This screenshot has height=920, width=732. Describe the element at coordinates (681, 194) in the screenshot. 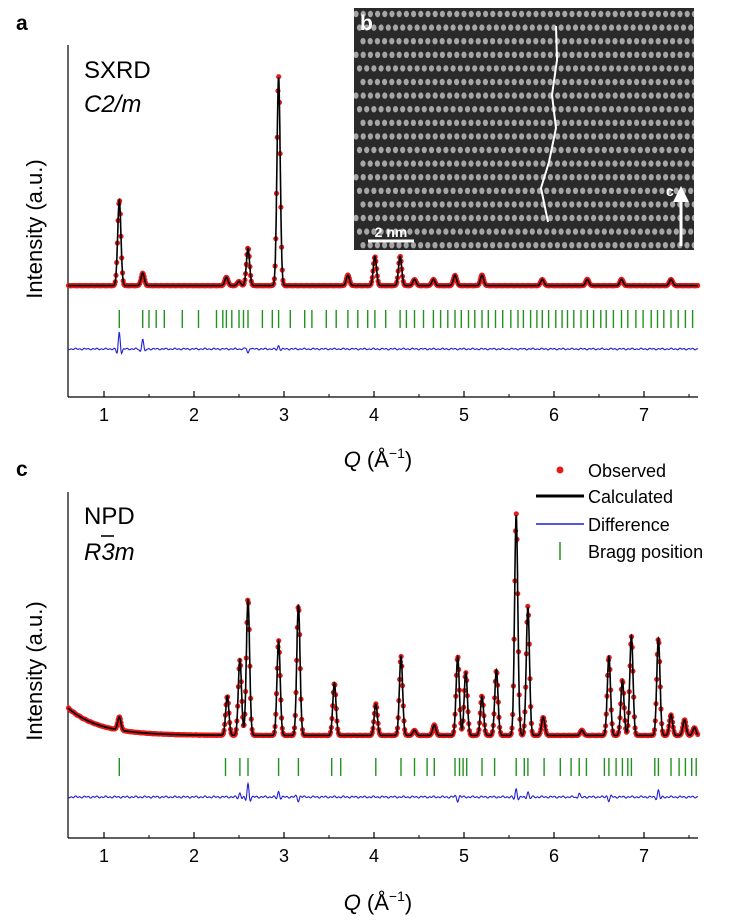

I see `c-axis-arrow-head` at that location.